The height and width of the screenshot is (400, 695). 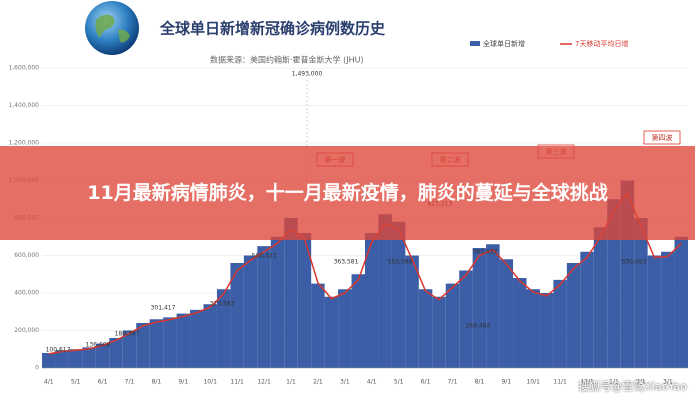 I want to click on y-tick-label: 600,000, so click(x=26, y=255).